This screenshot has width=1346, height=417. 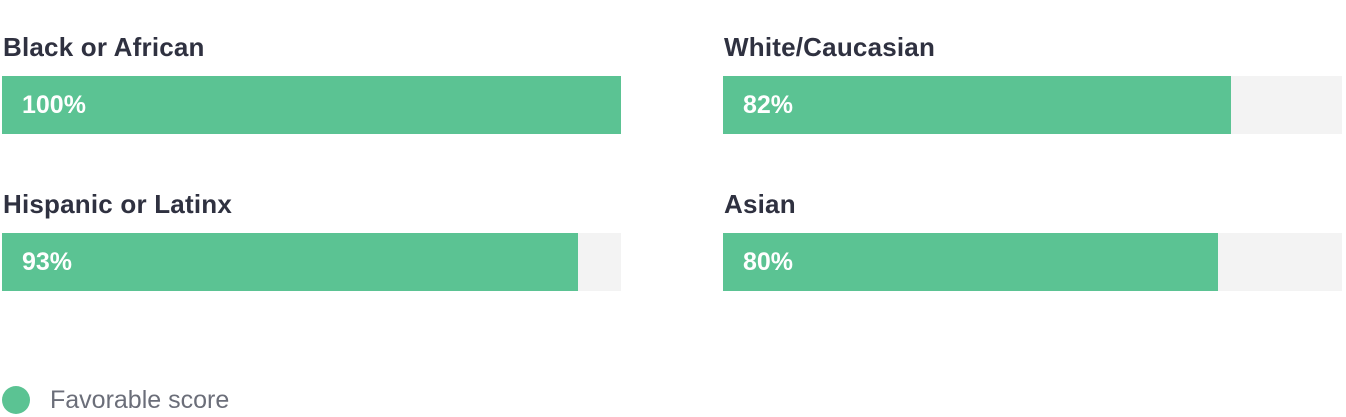 I want to click on bar-value-label: 80%, so click(x=768, y=262).